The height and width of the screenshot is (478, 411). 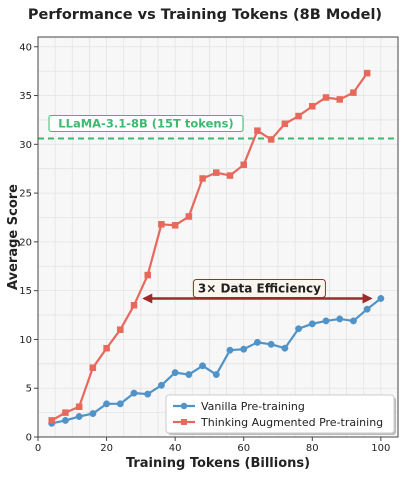 I want to click on annotation-label: 3× Data Efficiency, so click(x=259, y=288).